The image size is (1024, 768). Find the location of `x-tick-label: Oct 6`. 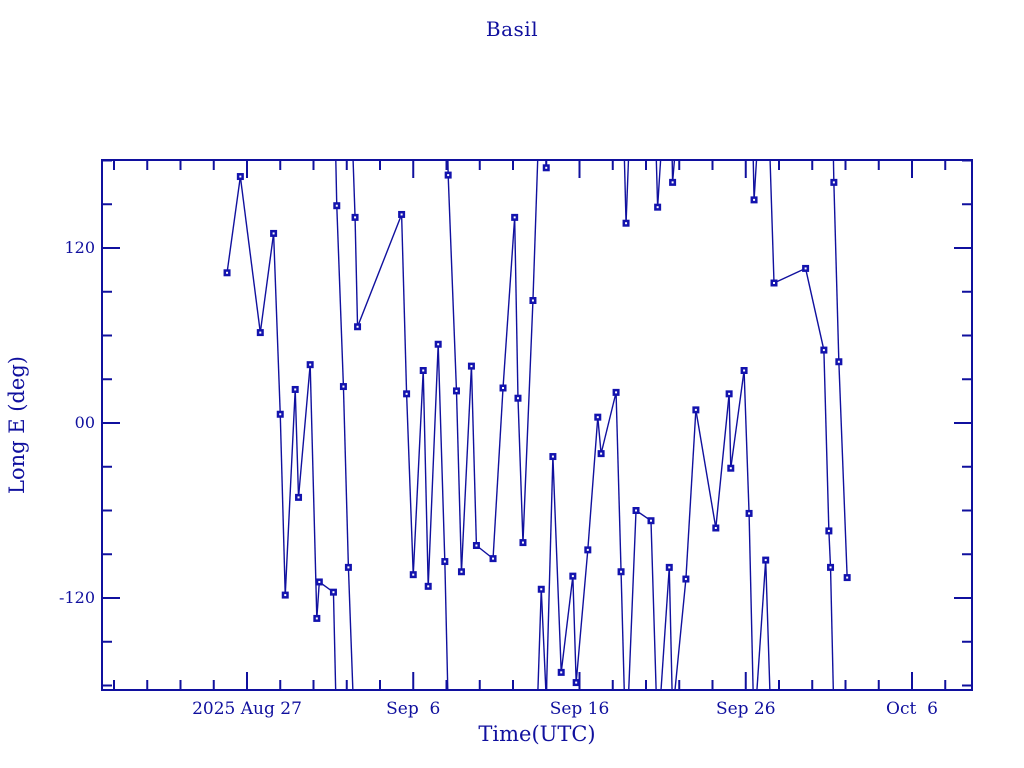

x-tick-label: Oct 6 is located at coordinates (912, 709).